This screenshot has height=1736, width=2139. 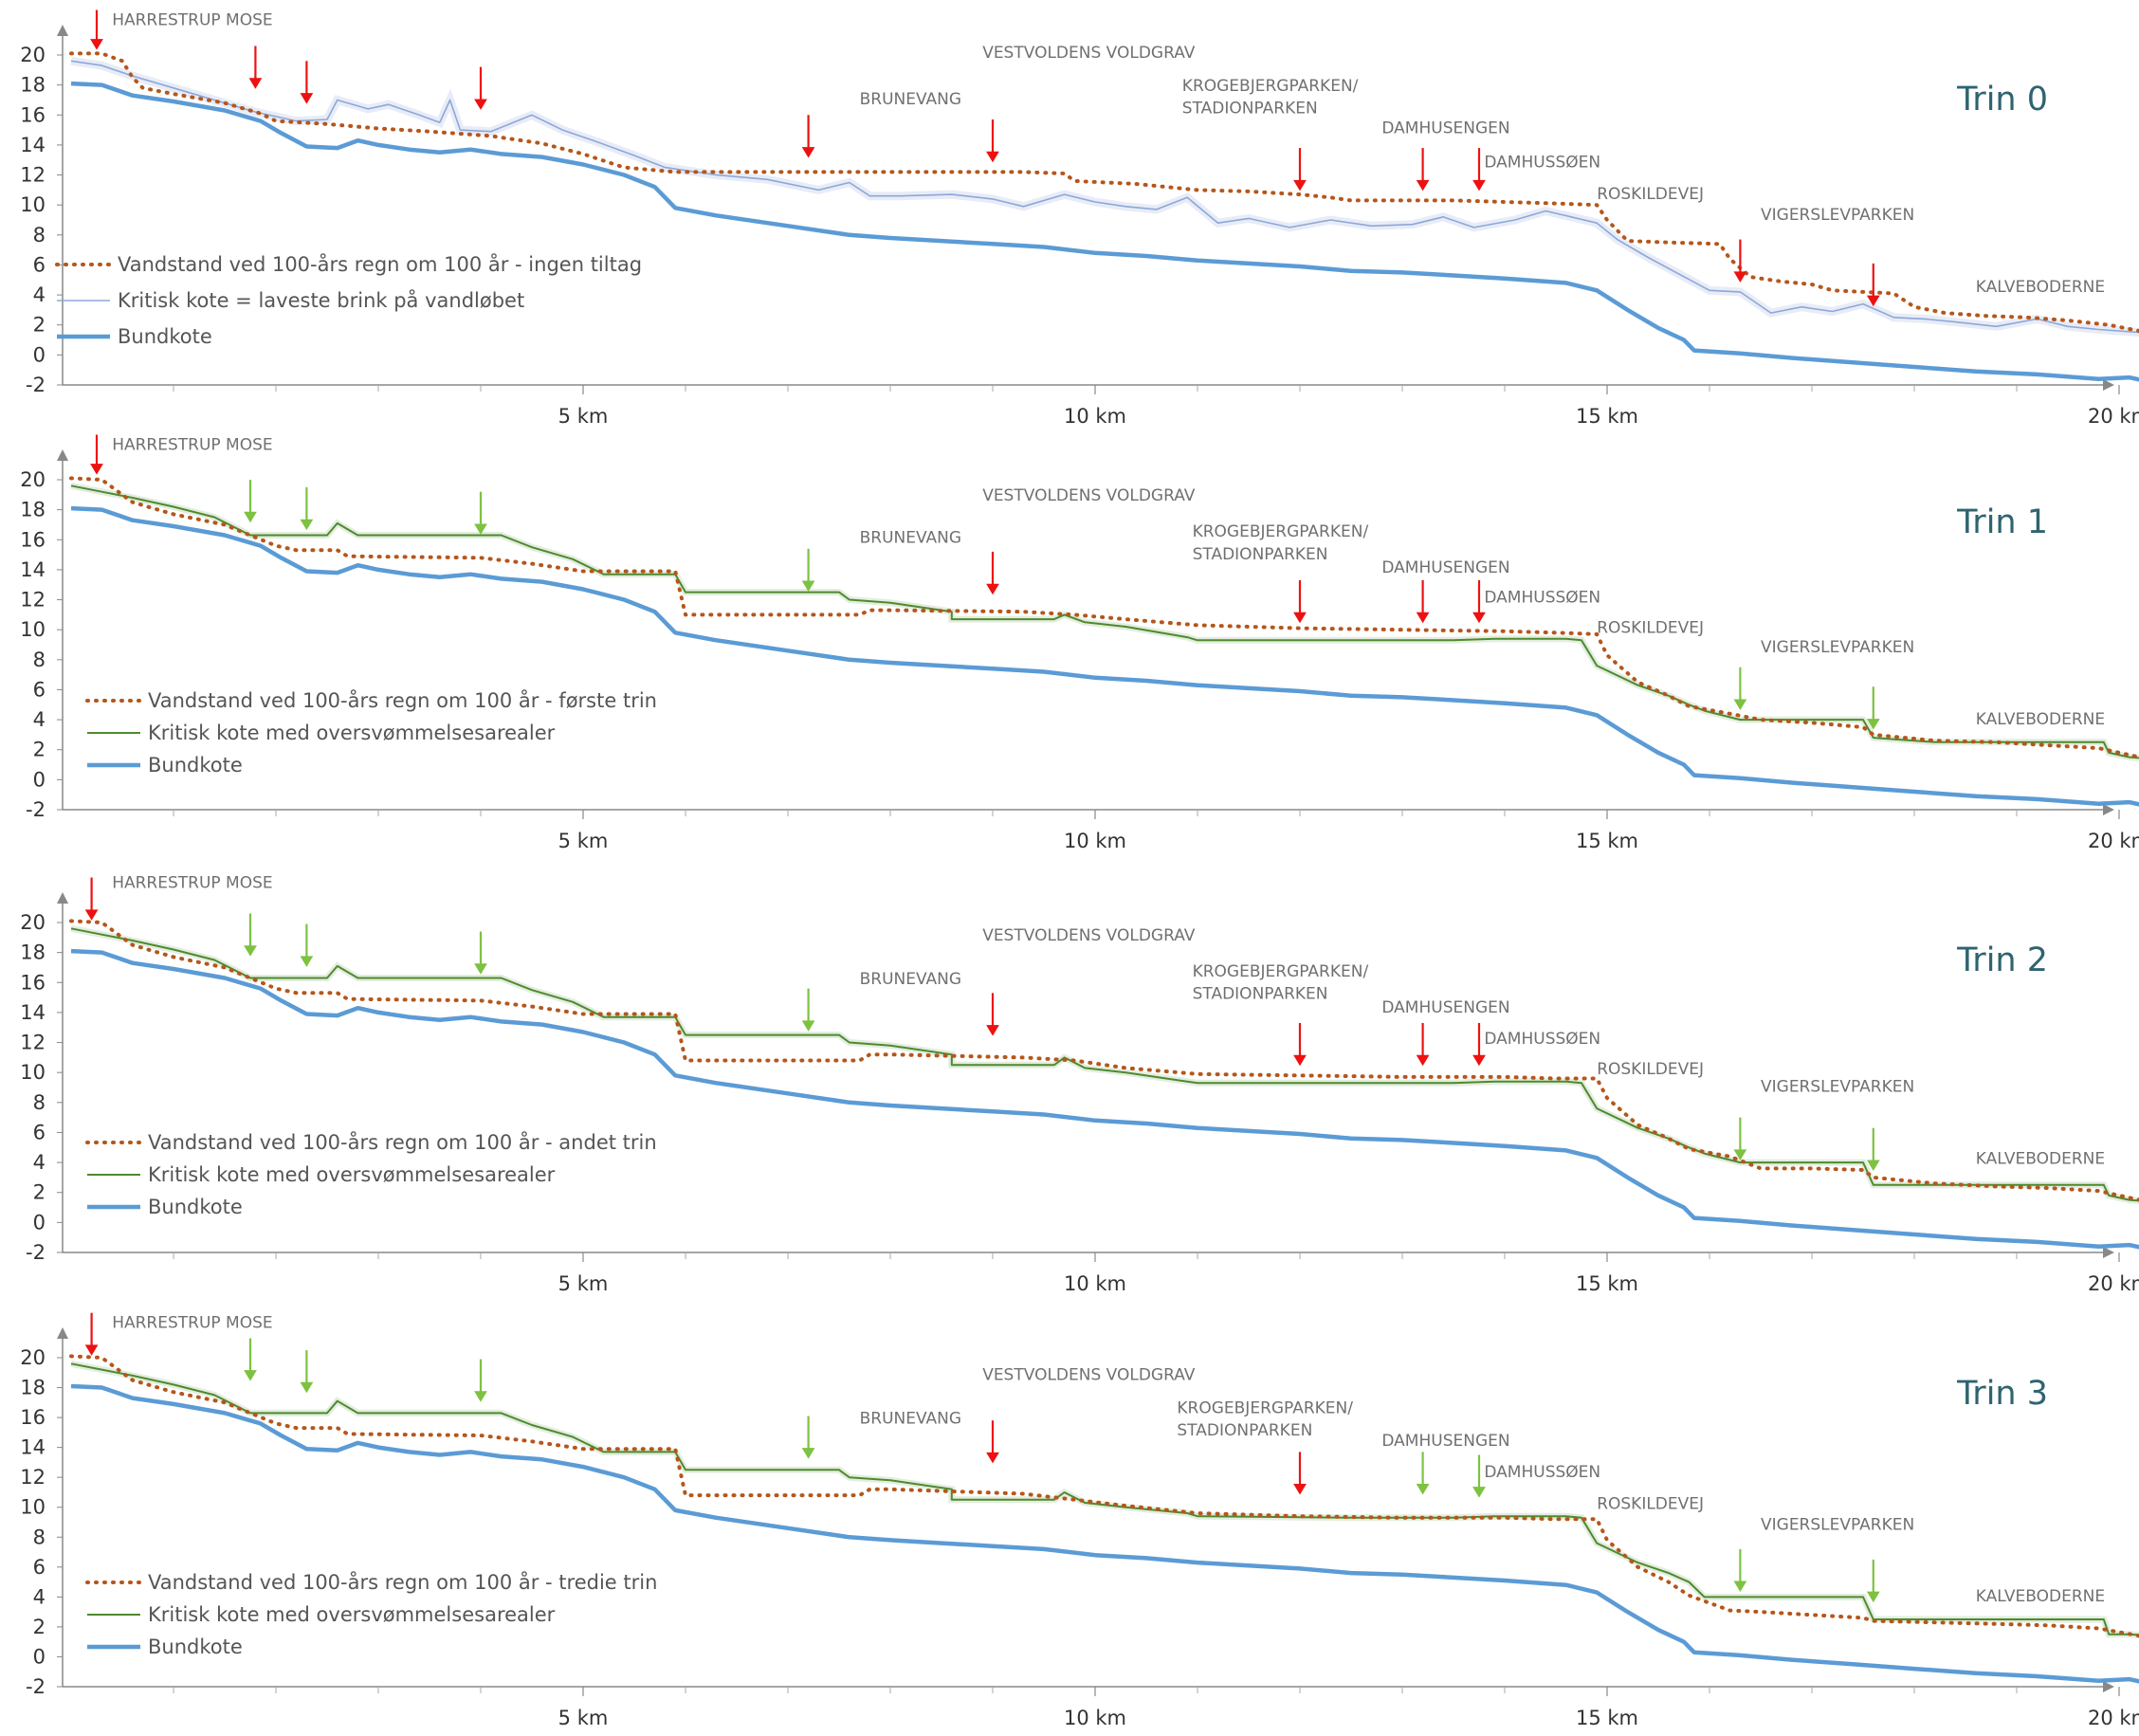 I want to click on place-label: HARRESTRUP MOSE, so click(x=192, y=19).